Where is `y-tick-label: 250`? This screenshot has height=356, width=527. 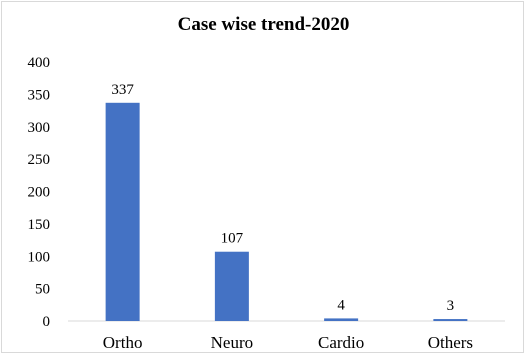 y-tick-label: 250 is located at coordinates (39, 160).